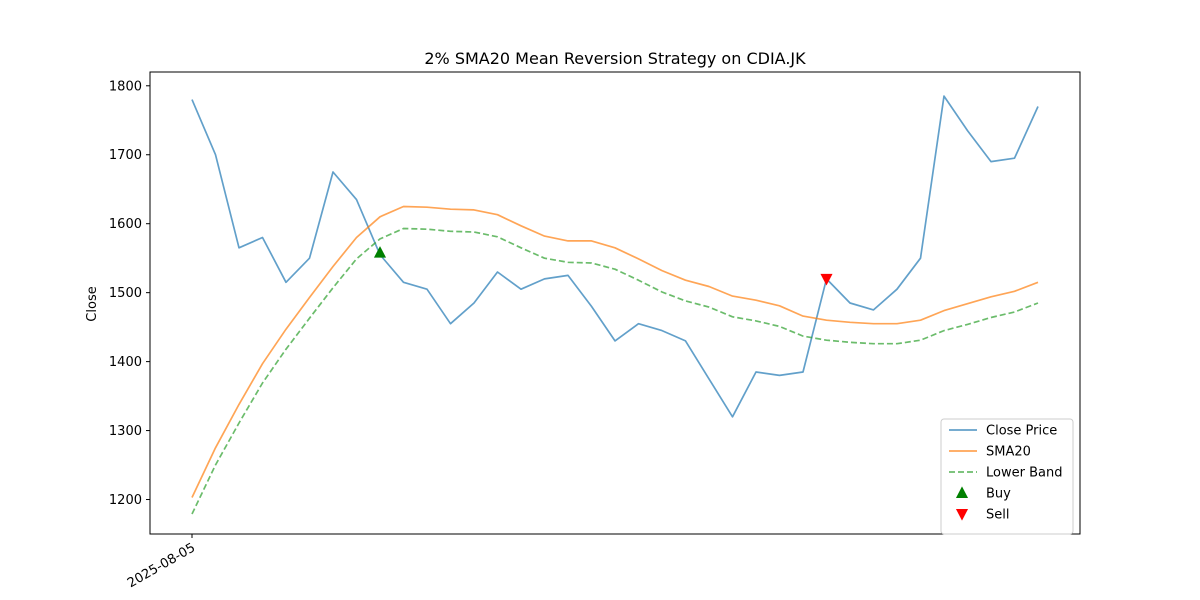 The image size is (1200, 600). I want to click on x-tick-label: 2025-08-05, so click(161, 565).